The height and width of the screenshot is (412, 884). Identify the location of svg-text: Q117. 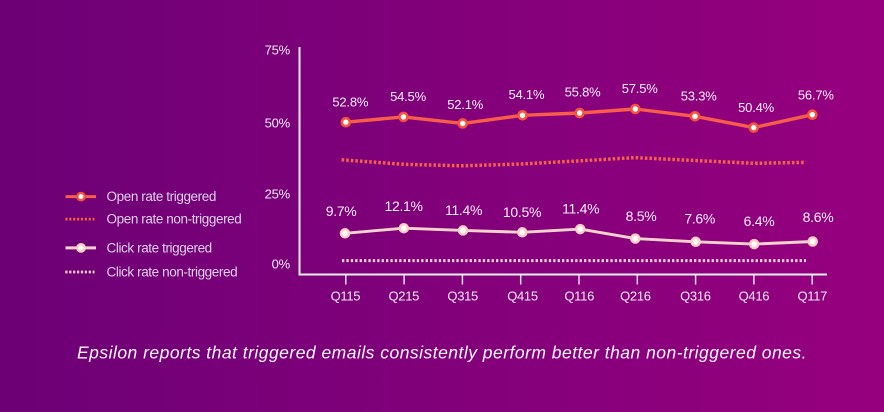
(812, 296).